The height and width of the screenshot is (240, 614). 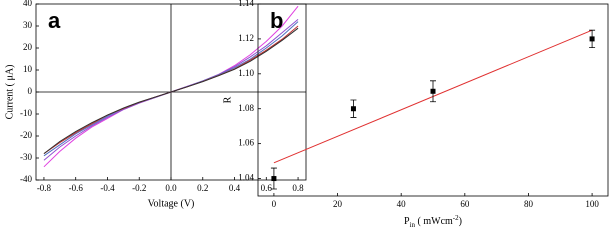 I want to click on y-tick-label: 0, so click(x=30, y=91).